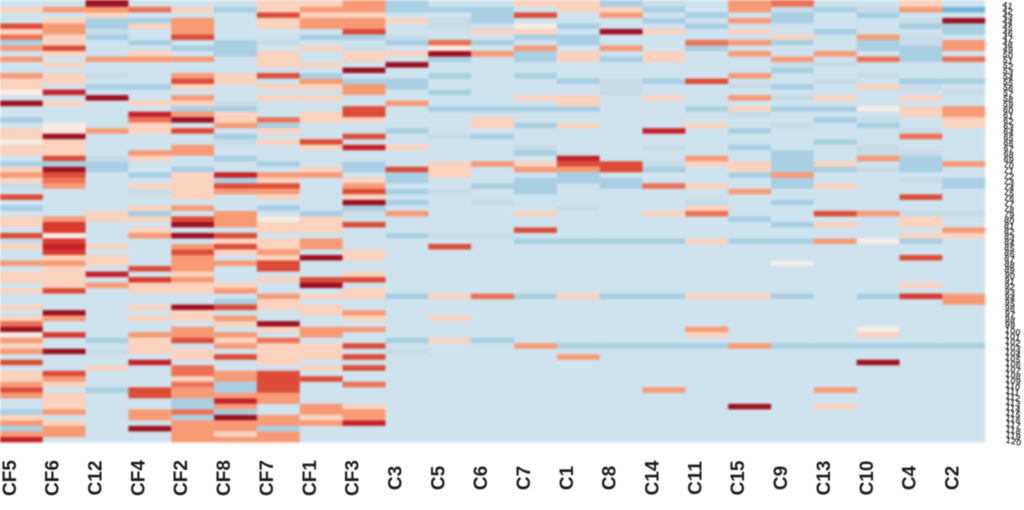  Describe the element at coordinates (138, 478) in the screenshot. I see `svg-text: CF4` at that location.